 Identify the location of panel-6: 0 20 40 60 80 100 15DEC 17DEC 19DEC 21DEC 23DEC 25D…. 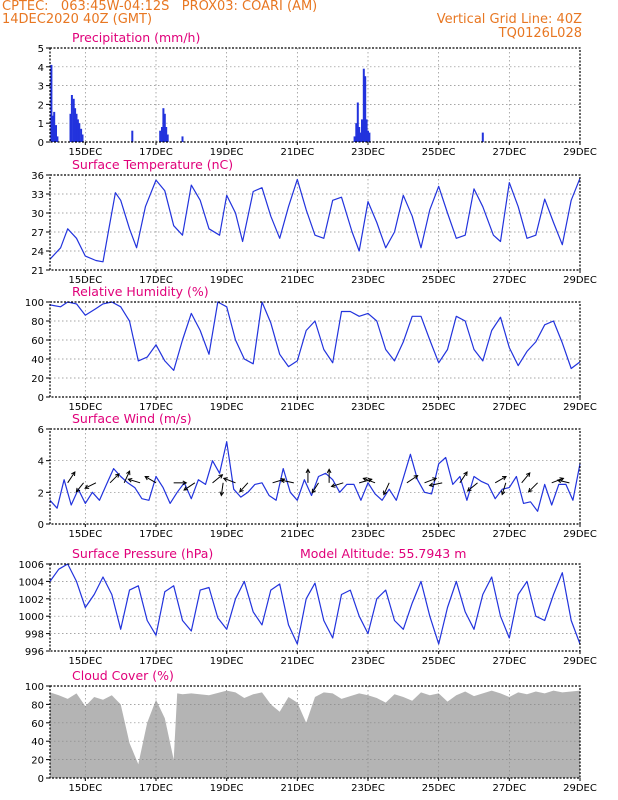
(311, 731).